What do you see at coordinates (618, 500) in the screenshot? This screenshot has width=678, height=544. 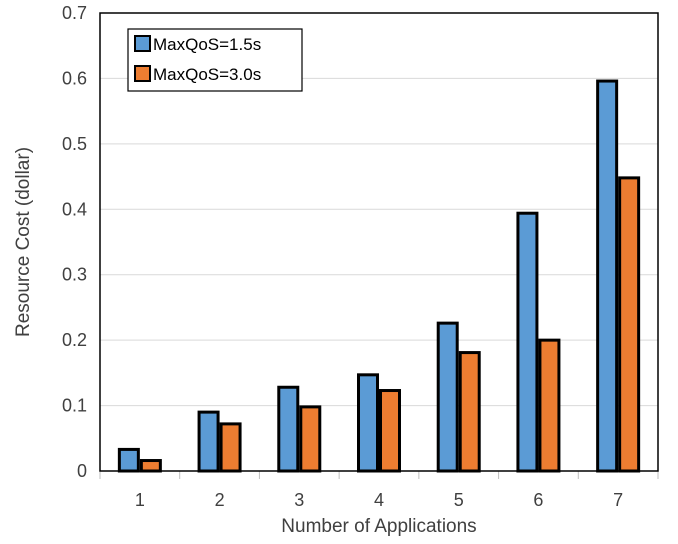 I see `x-tick-label: 7` at bounding box center [618, 500].